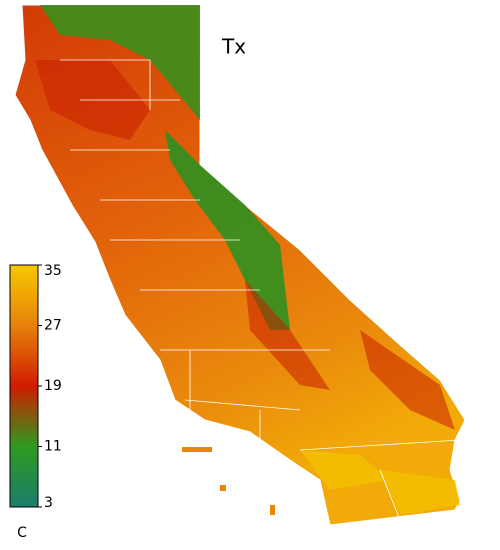 This screenshot has width=500, height=550. What do you see at coordinates (233, 47) in the screenshot?
I see `map-title: Tx` at bounding box center [233, 47].